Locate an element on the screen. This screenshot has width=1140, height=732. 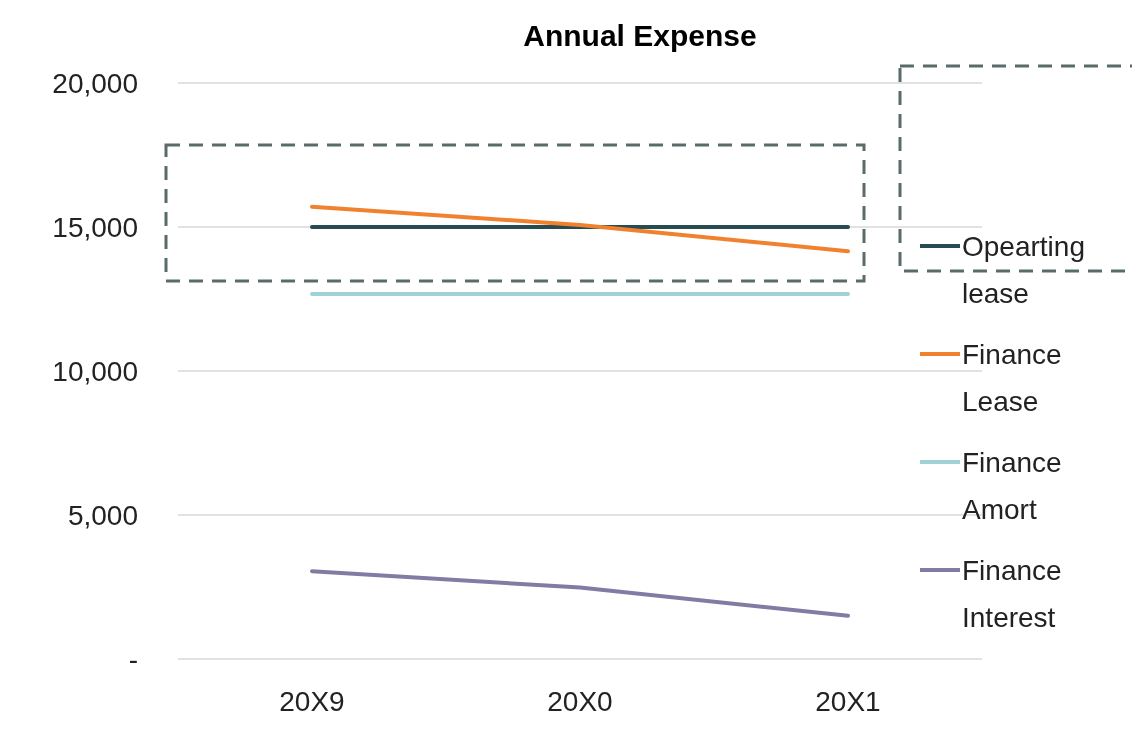
y-tick-label: 15,000 is located at coordinates (95, 227).